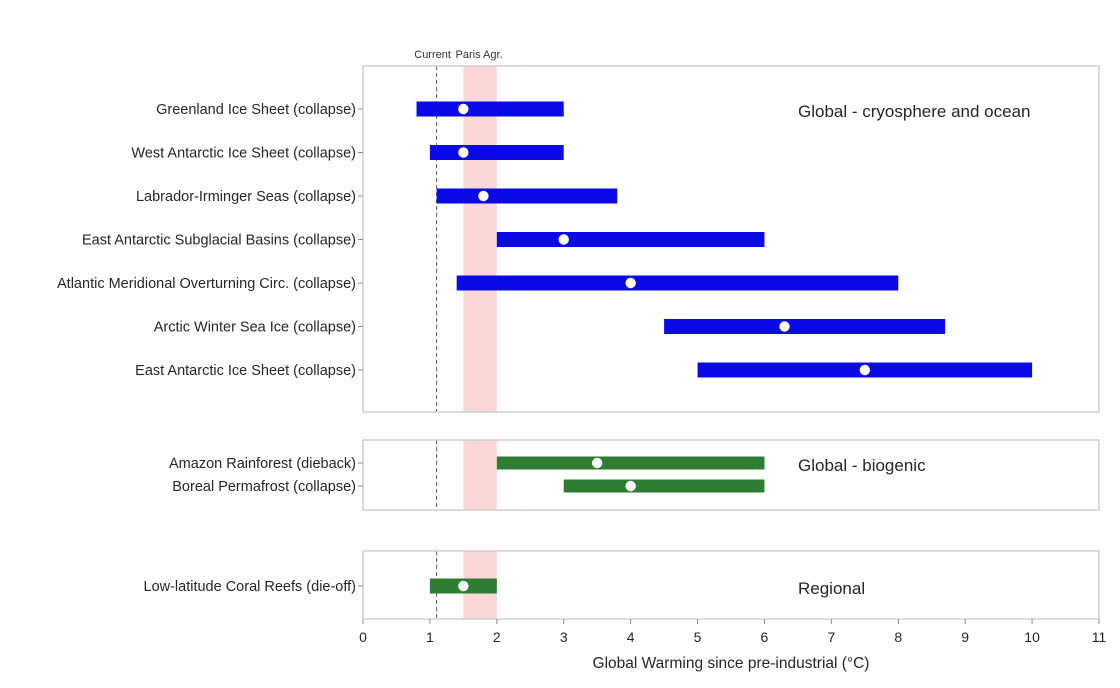 This screenshot has height=688, width=1120. I want to click on category-label: Amazon Rainforest (dieback), so click(262, 464).